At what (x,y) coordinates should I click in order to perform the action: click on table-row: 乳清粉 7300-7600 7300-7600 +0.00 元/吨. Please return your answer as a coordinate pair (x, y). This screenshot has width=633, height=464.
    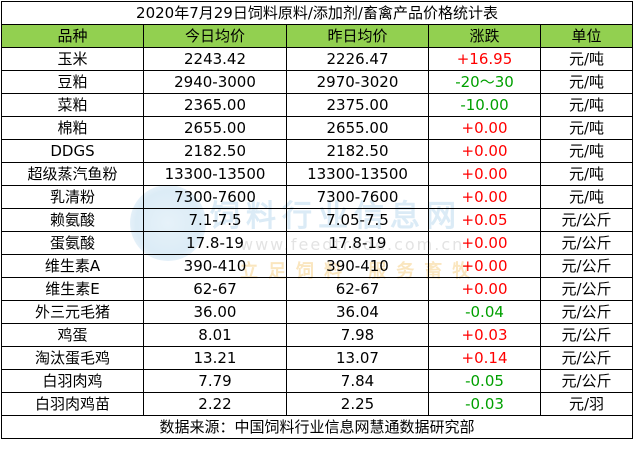
    Looking at the image, I should click on (317, 197).